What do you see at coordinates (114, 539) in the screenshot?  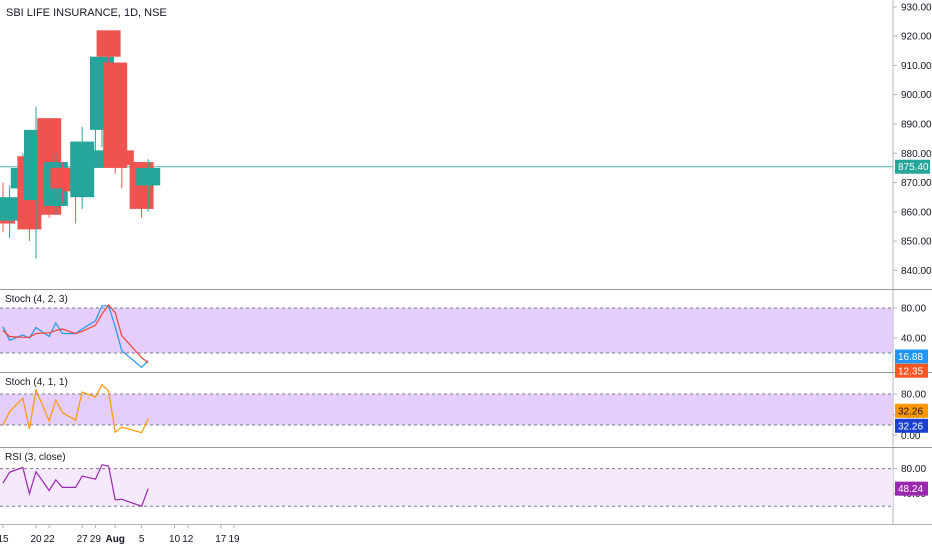 I see `time-tick-label: Aug` at bounding box center [114, 539].